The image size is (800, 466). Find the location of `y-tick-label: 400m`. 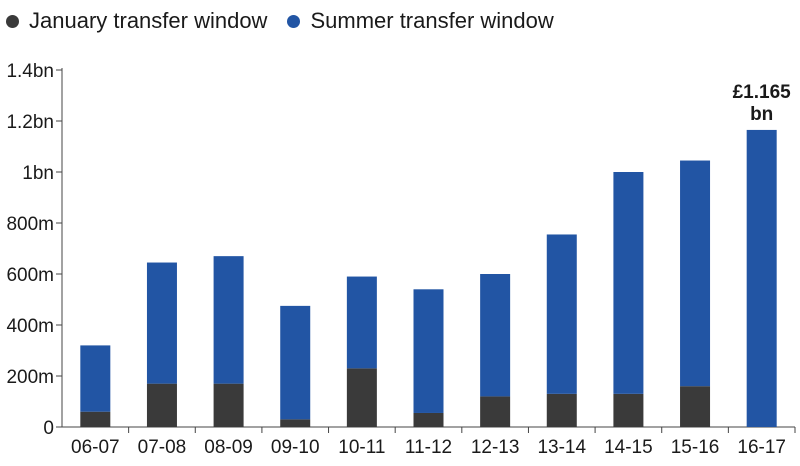

y-tick-label: 400m is located at coordinates (30, 326).